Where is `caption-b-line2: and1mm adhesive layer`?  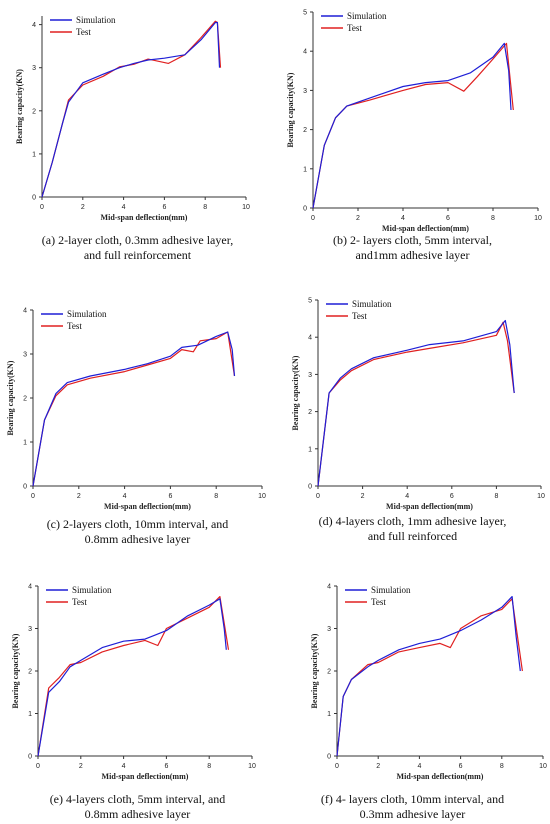
caption-b-line2: and1mm adhesive layer is located at coordinates (412, 255).